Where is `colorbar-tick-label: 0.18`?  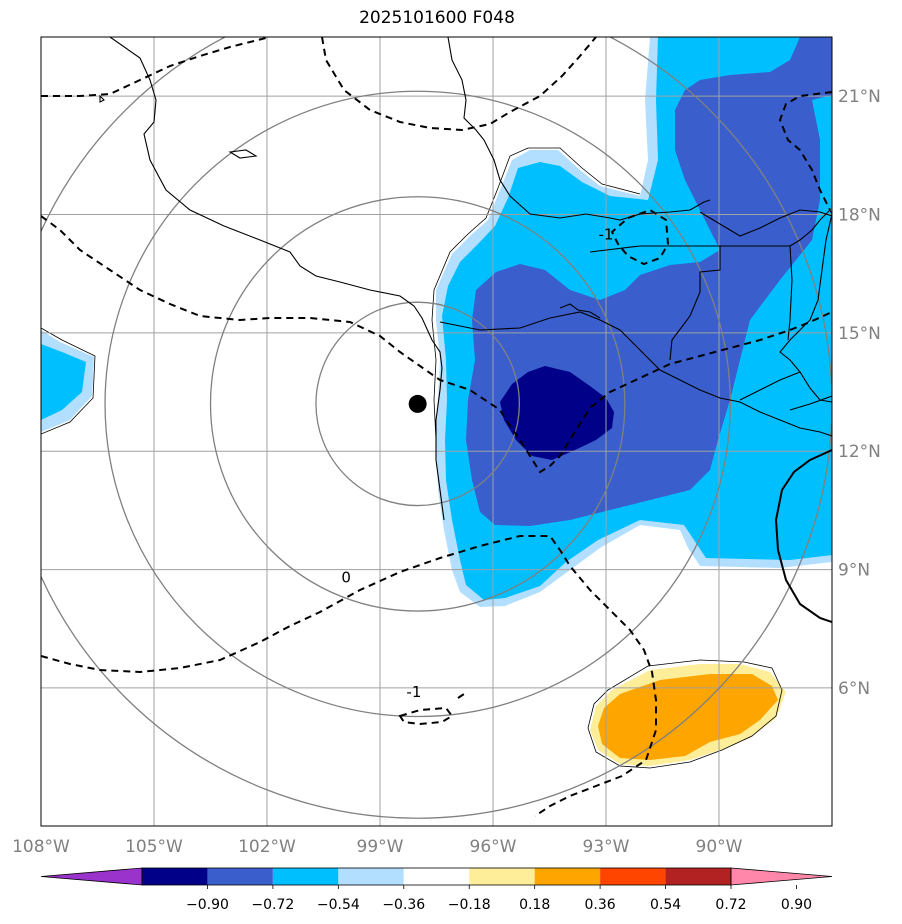
colorbar-tick-label: 0.18 is located at coordinates (534, 905).